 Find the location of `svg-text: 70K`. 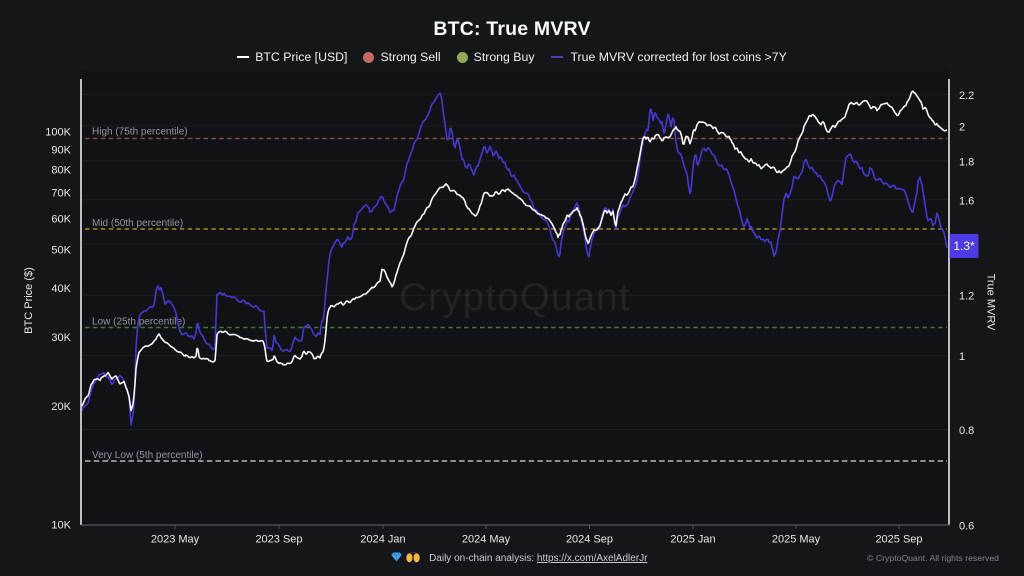

svg-text: 70K is located at coordinates (61, 193).